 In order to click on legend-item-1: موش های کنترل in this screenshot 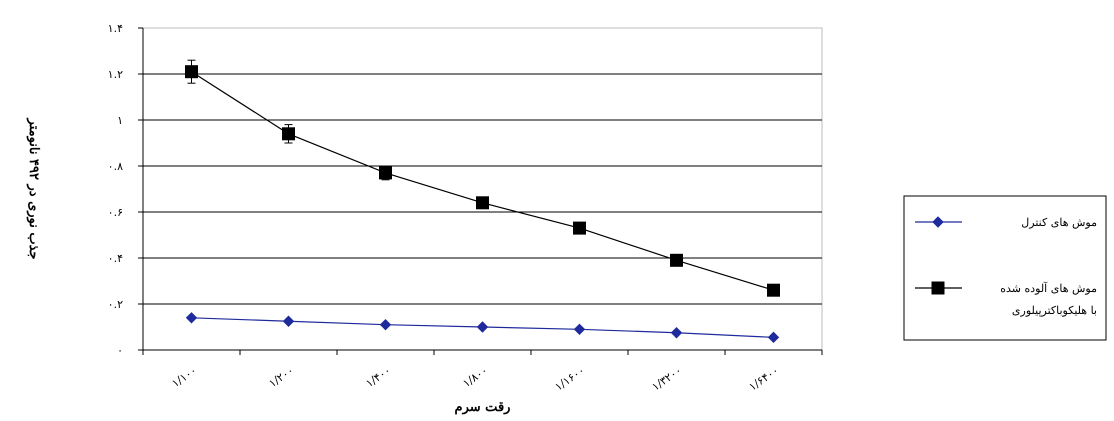, I will do `click(1006, 222)`.